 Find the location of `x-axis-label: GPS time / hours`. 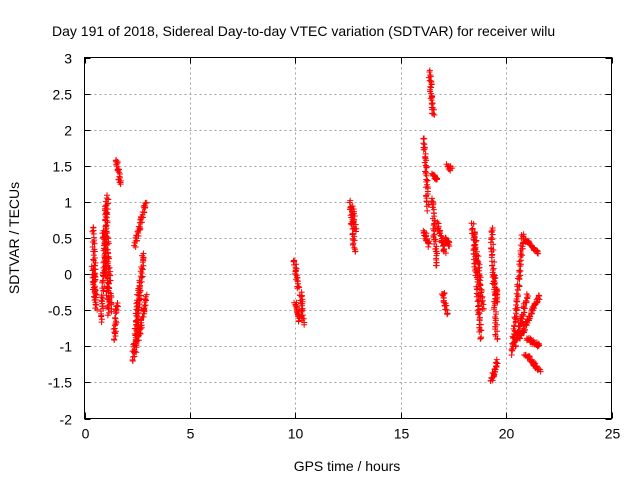

x-axis-label: GPS time / hours is located at coordinates (347, 466).